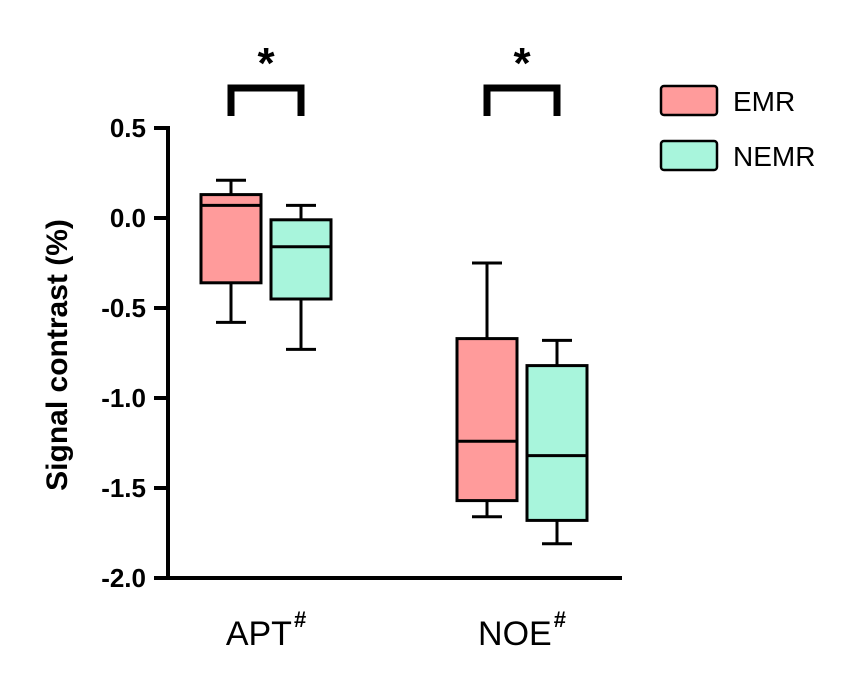  Describe the element at coordinates (522, 630) in the screenshot. I see `x-category-label: NOE#` at that location.